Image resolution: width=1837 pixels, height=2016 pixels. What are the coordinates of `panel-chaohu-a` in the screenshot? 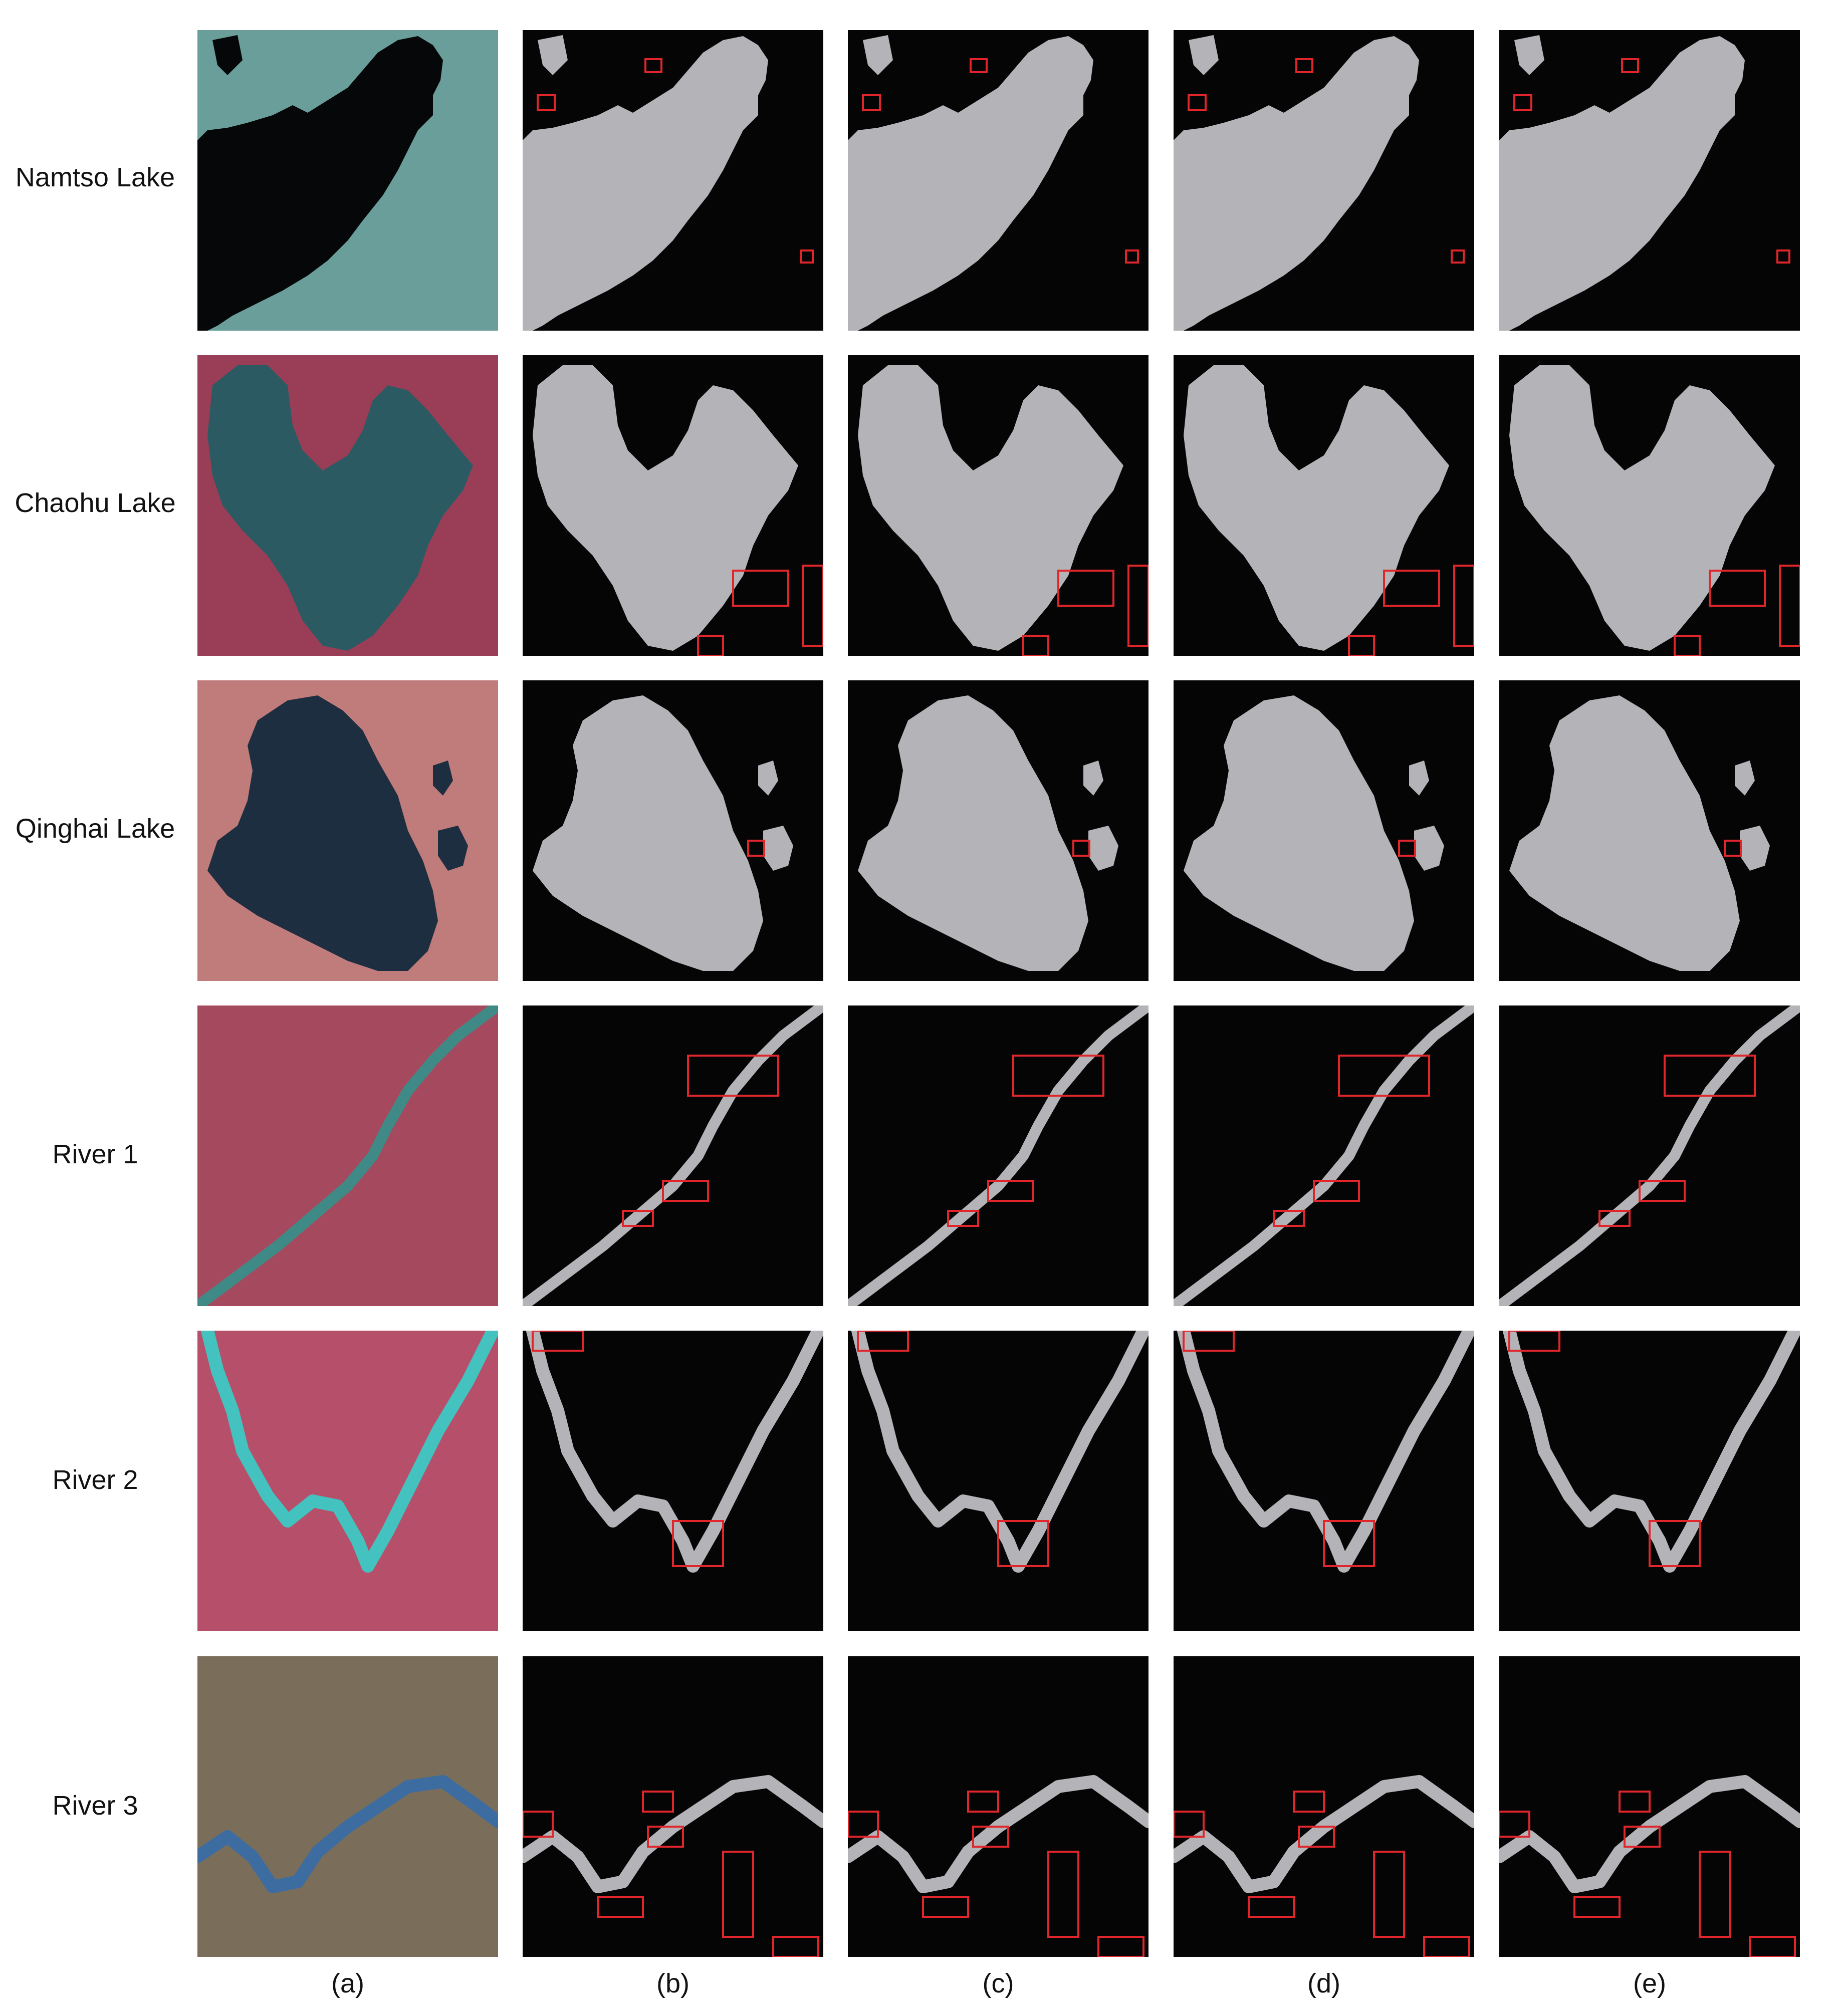 It's located at (348, 505).